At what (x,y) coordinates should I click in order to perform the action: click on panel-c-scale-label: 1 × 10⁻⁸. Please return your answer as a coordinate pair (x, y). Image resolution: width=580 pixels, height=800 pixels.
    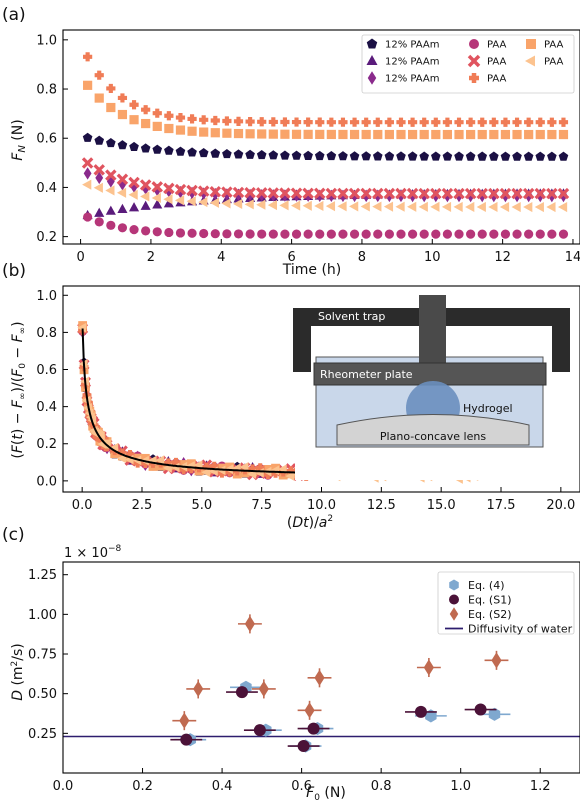
    Looking at the image, I should click on (93, 552).